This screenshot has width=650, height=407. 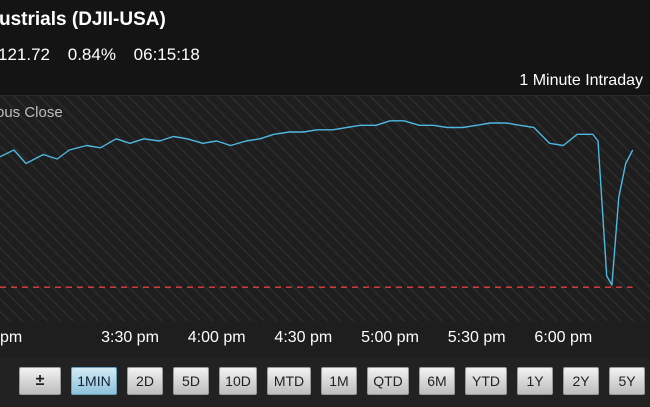 I want to click on range-button-1m: 1M, so click(x=339, y=381).